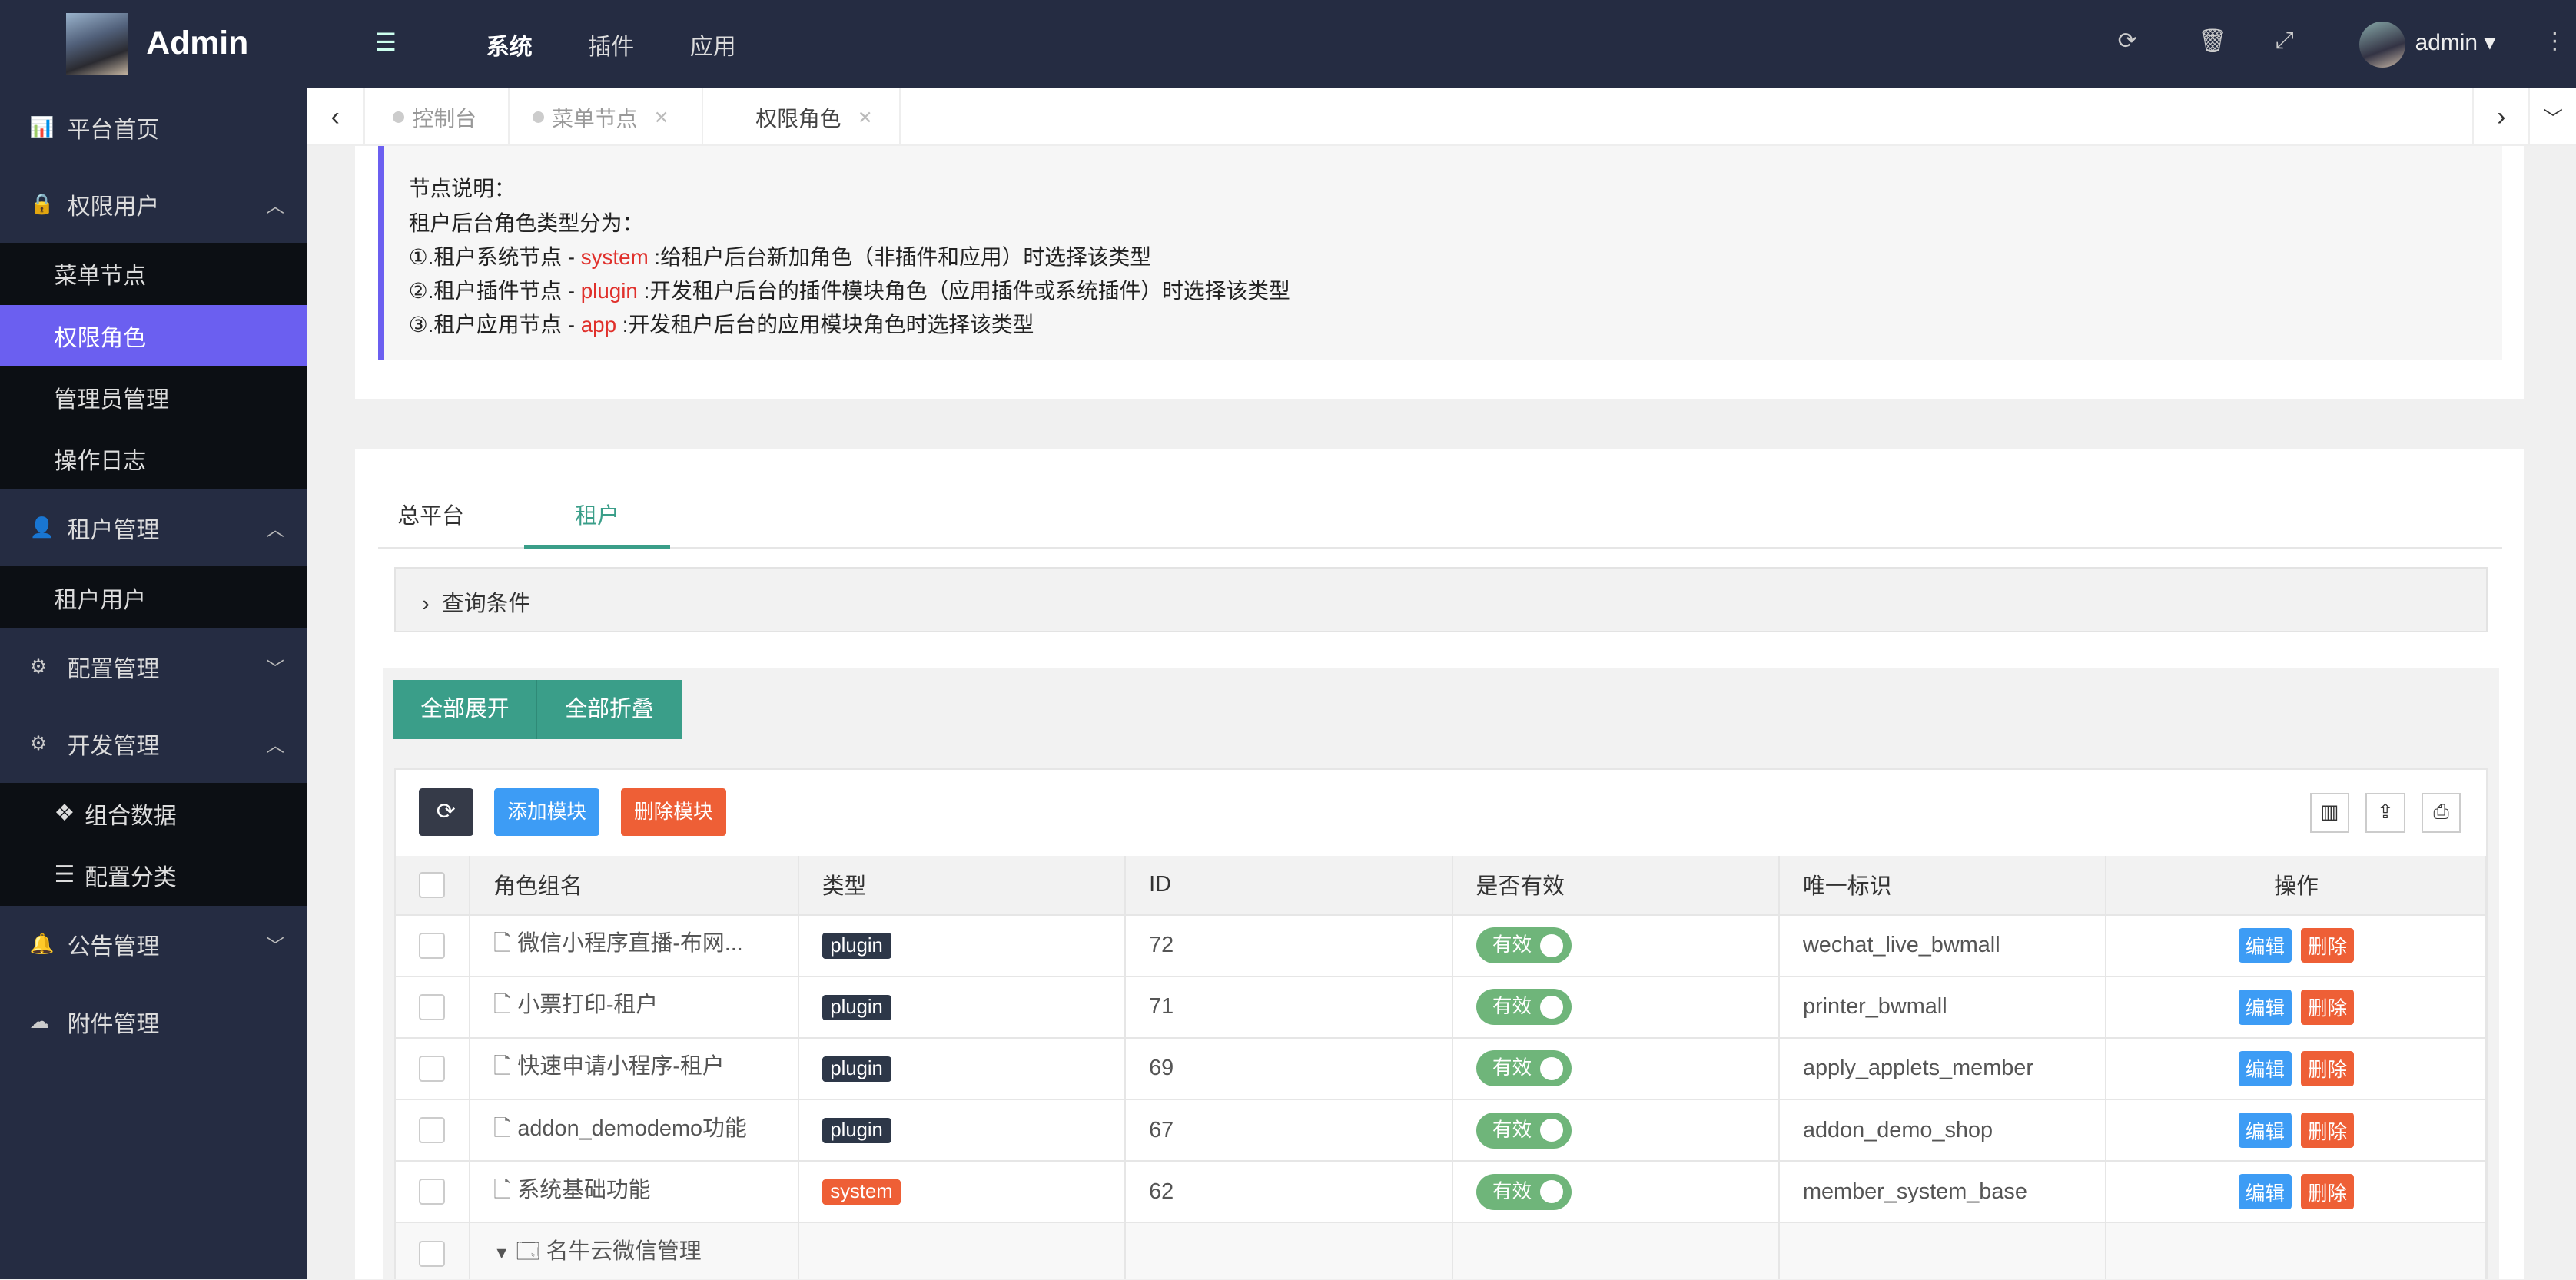 The image size is (2576, 1280). Describe the element at coordinates (632, 1128) in the screenshot. I see `role-name: addon_demodemo功能` at that location.